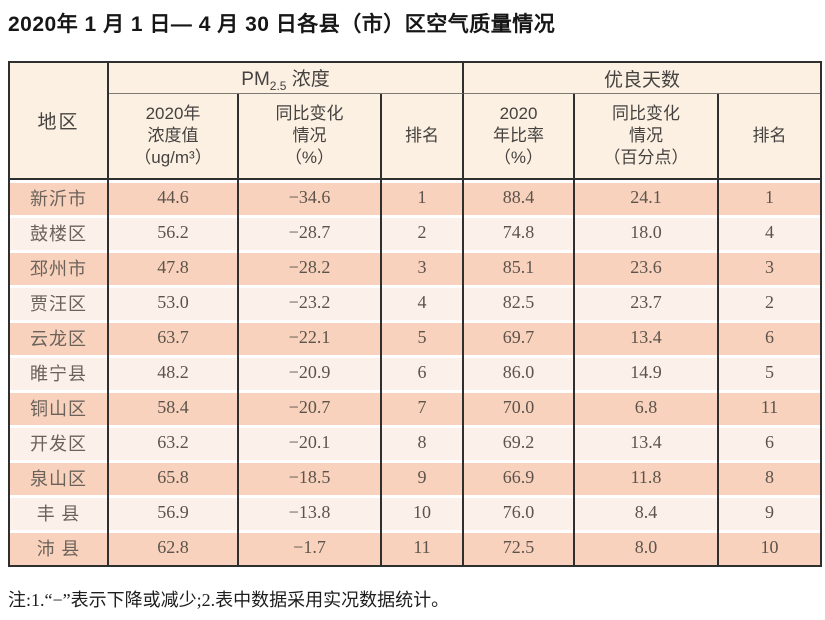 The image size is (825, 620). Describe the element at coordinates (642, 78) in the screenshot. I see `header-group-good-days: 优良天数` at that location.